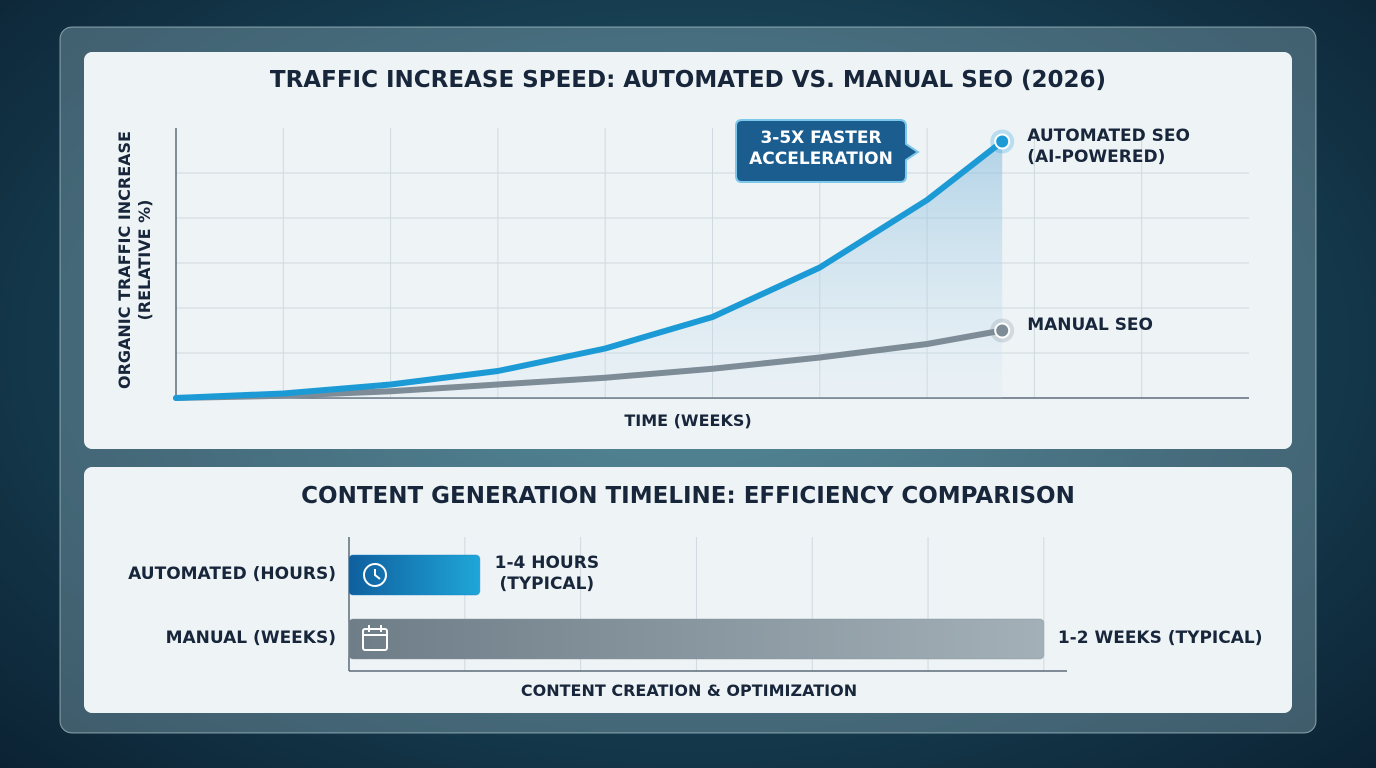 The height and width of the screenshot is (768, 1376). Describe the element at coordinates (134, 260) in the screenshot. I see `y-axis-label: ORGANIC TRAFFIC INCREASE (RELATIVE %)` at that location.